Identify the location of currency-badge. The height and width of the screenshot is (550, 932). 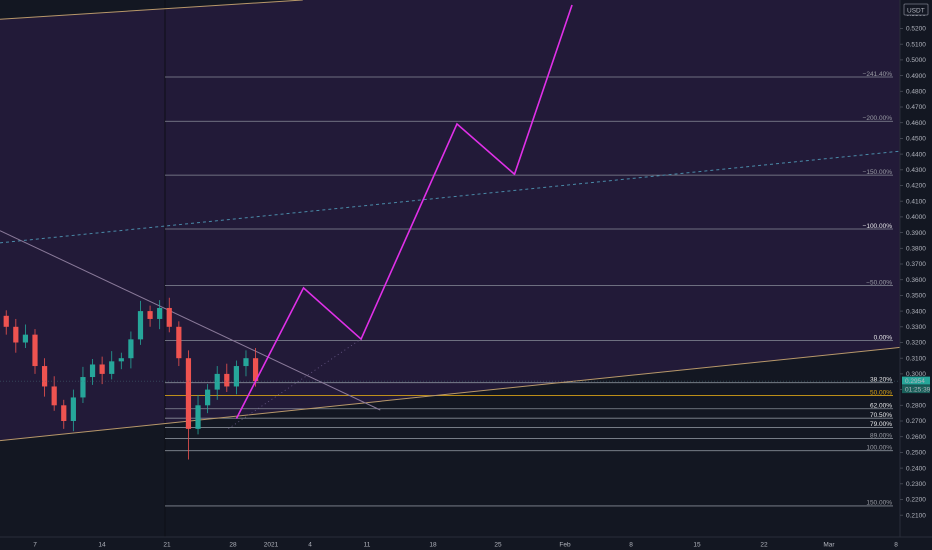
(916, 9).